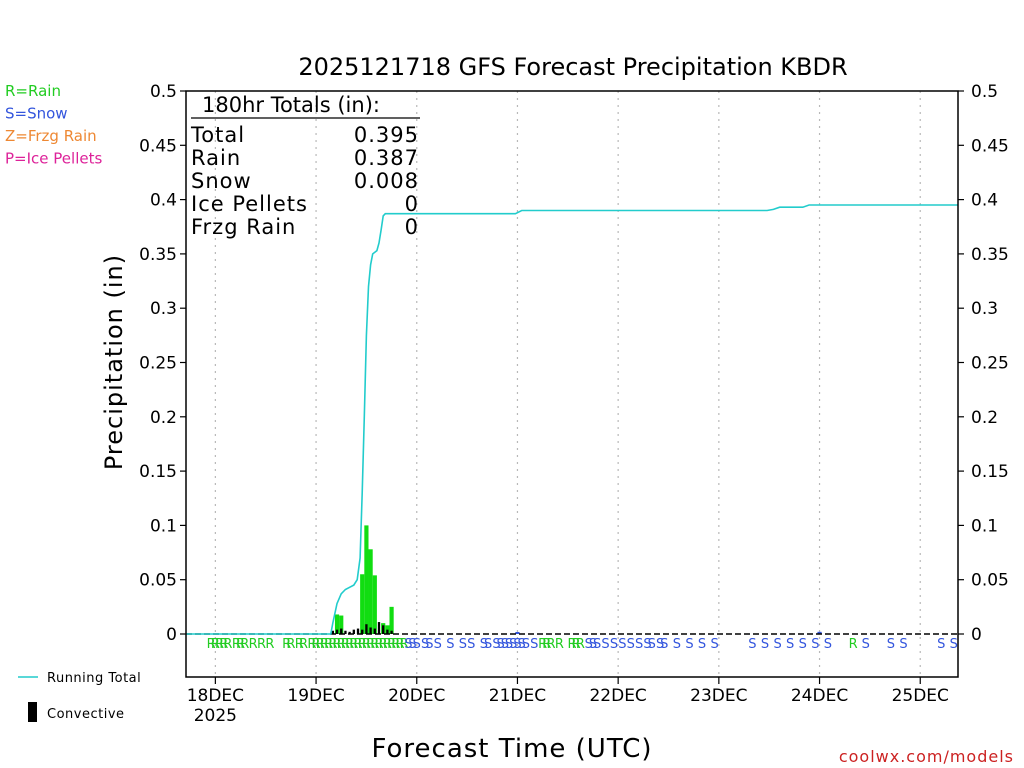  I want to click on totals-label: Ice Pellets, so click(249, 204).